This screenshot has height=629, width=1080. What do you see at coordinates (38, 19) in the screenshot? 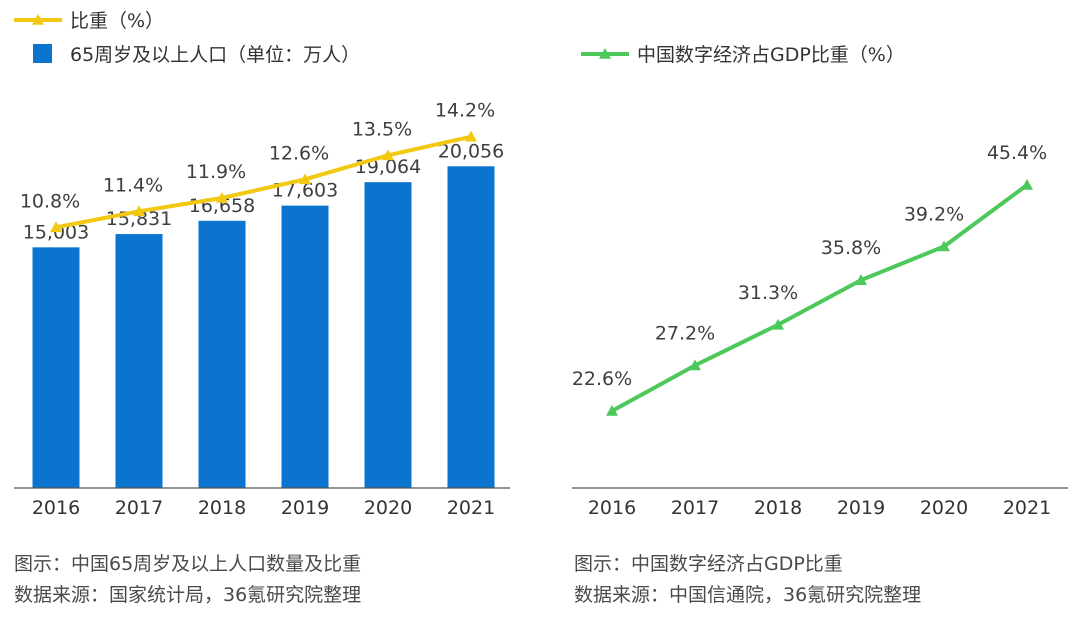
I see `legend-ratio-marker` at bounding box center [38, 19].